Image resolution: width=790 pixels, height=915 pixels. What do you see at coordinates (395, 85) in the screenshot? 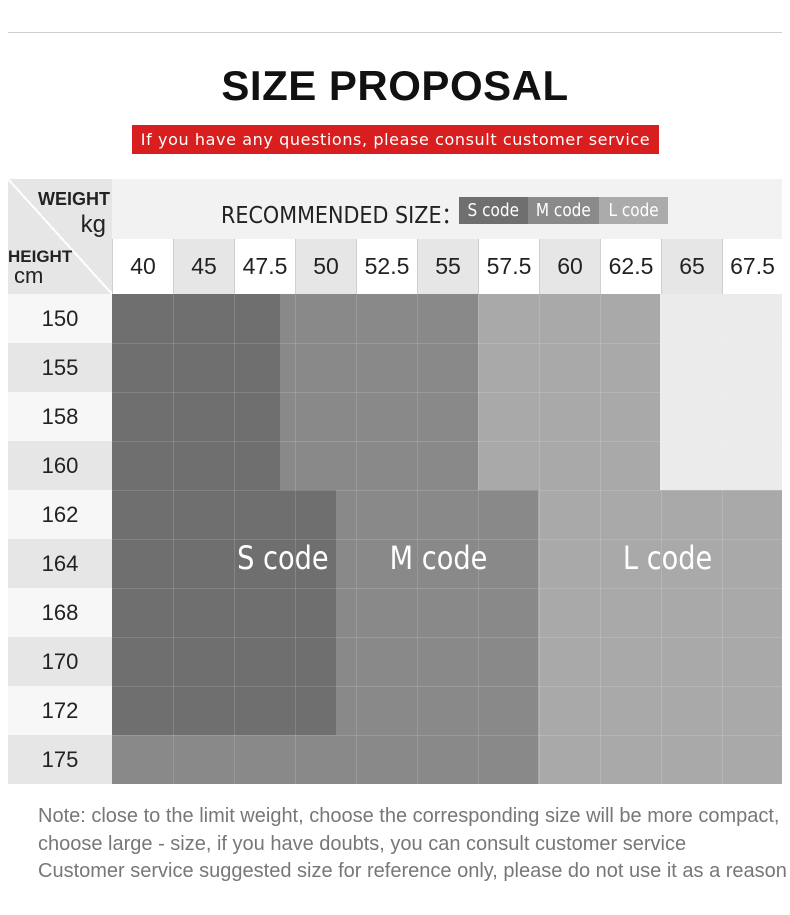
I see `page-title: SIZE PROPOSAL` at bounding box center [395, 85].